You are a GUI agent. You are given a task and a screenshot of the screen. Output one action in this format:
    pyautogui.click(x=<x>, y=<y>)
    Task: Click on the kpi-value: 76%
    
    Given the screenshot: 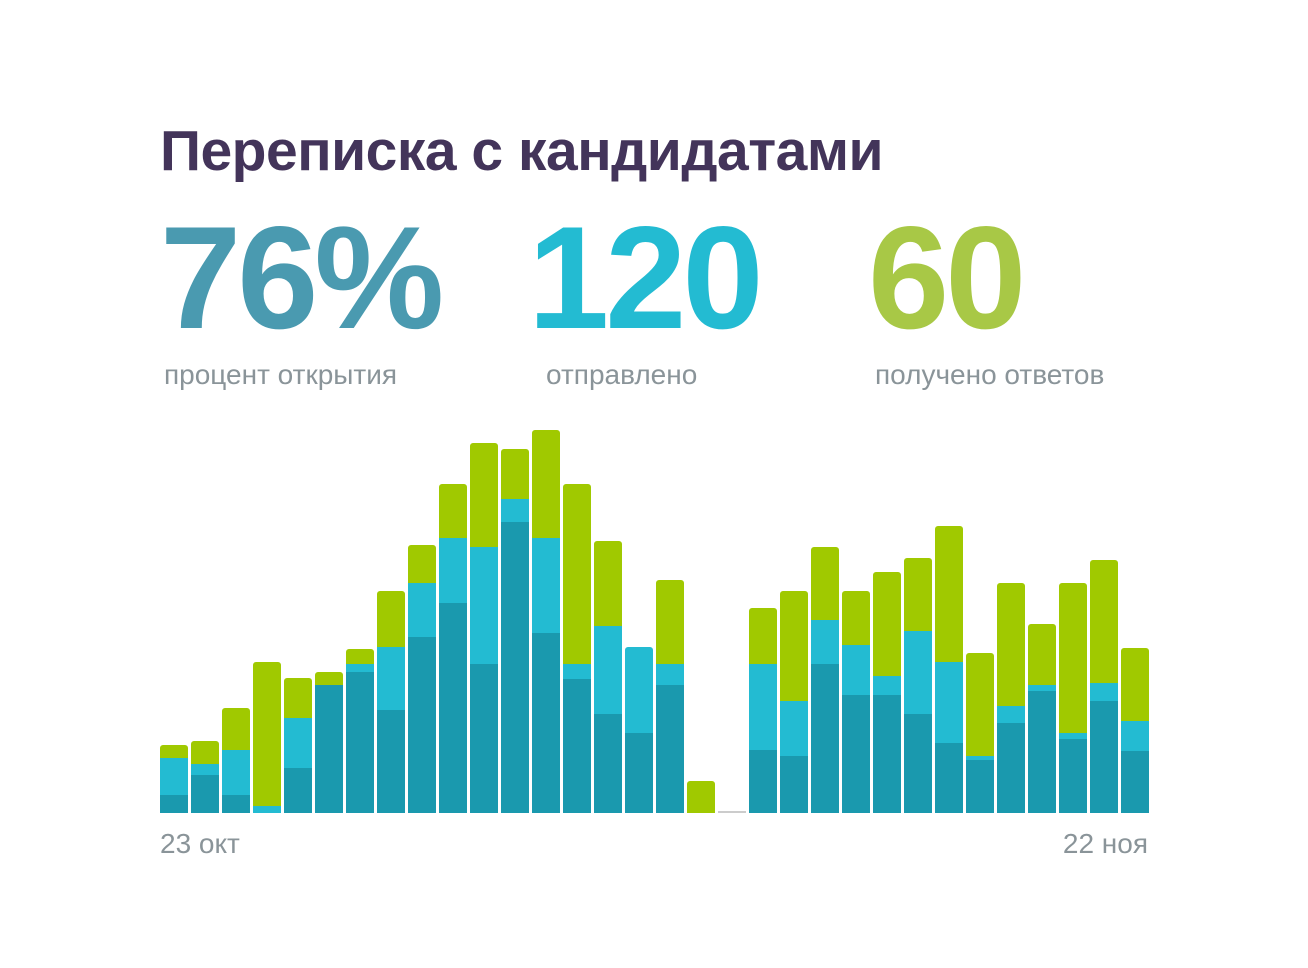 What is the action you would take?
    pyautogui.click(x=302, y=277)
    